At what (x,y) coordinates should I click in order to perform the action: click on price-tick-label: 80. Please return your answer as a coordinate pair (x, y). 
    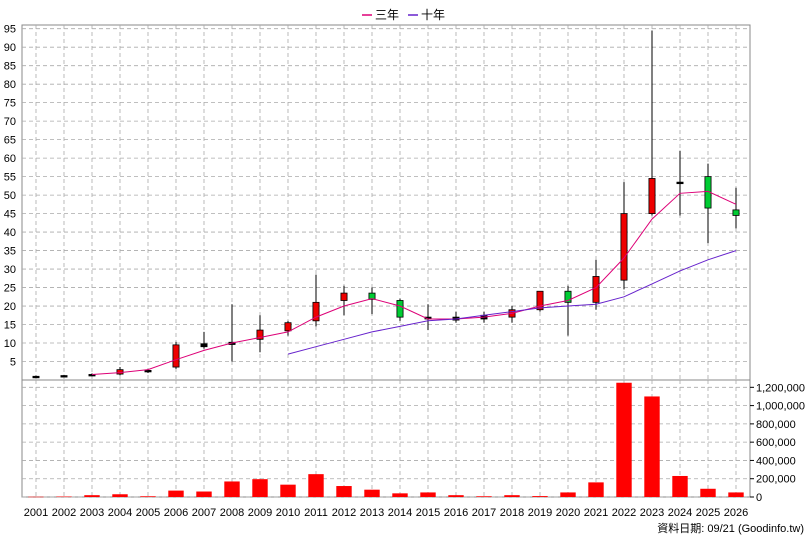
    Looking at the image, I should click on (10, 85).